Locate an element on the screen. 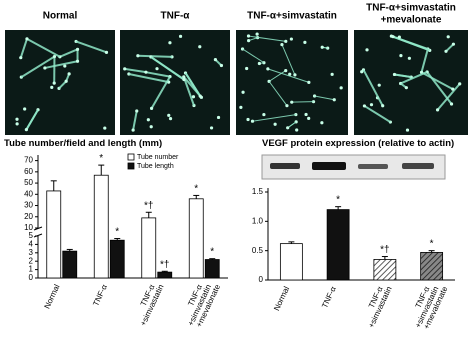 This screenshot has width=474, height=362. x-tick-label: TNF-α is located at coordinates (100, 295).